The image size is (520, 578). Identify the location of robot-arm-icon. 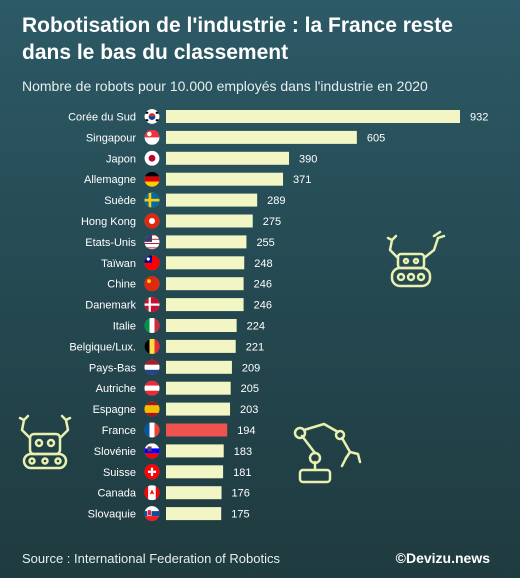
(416, 259).